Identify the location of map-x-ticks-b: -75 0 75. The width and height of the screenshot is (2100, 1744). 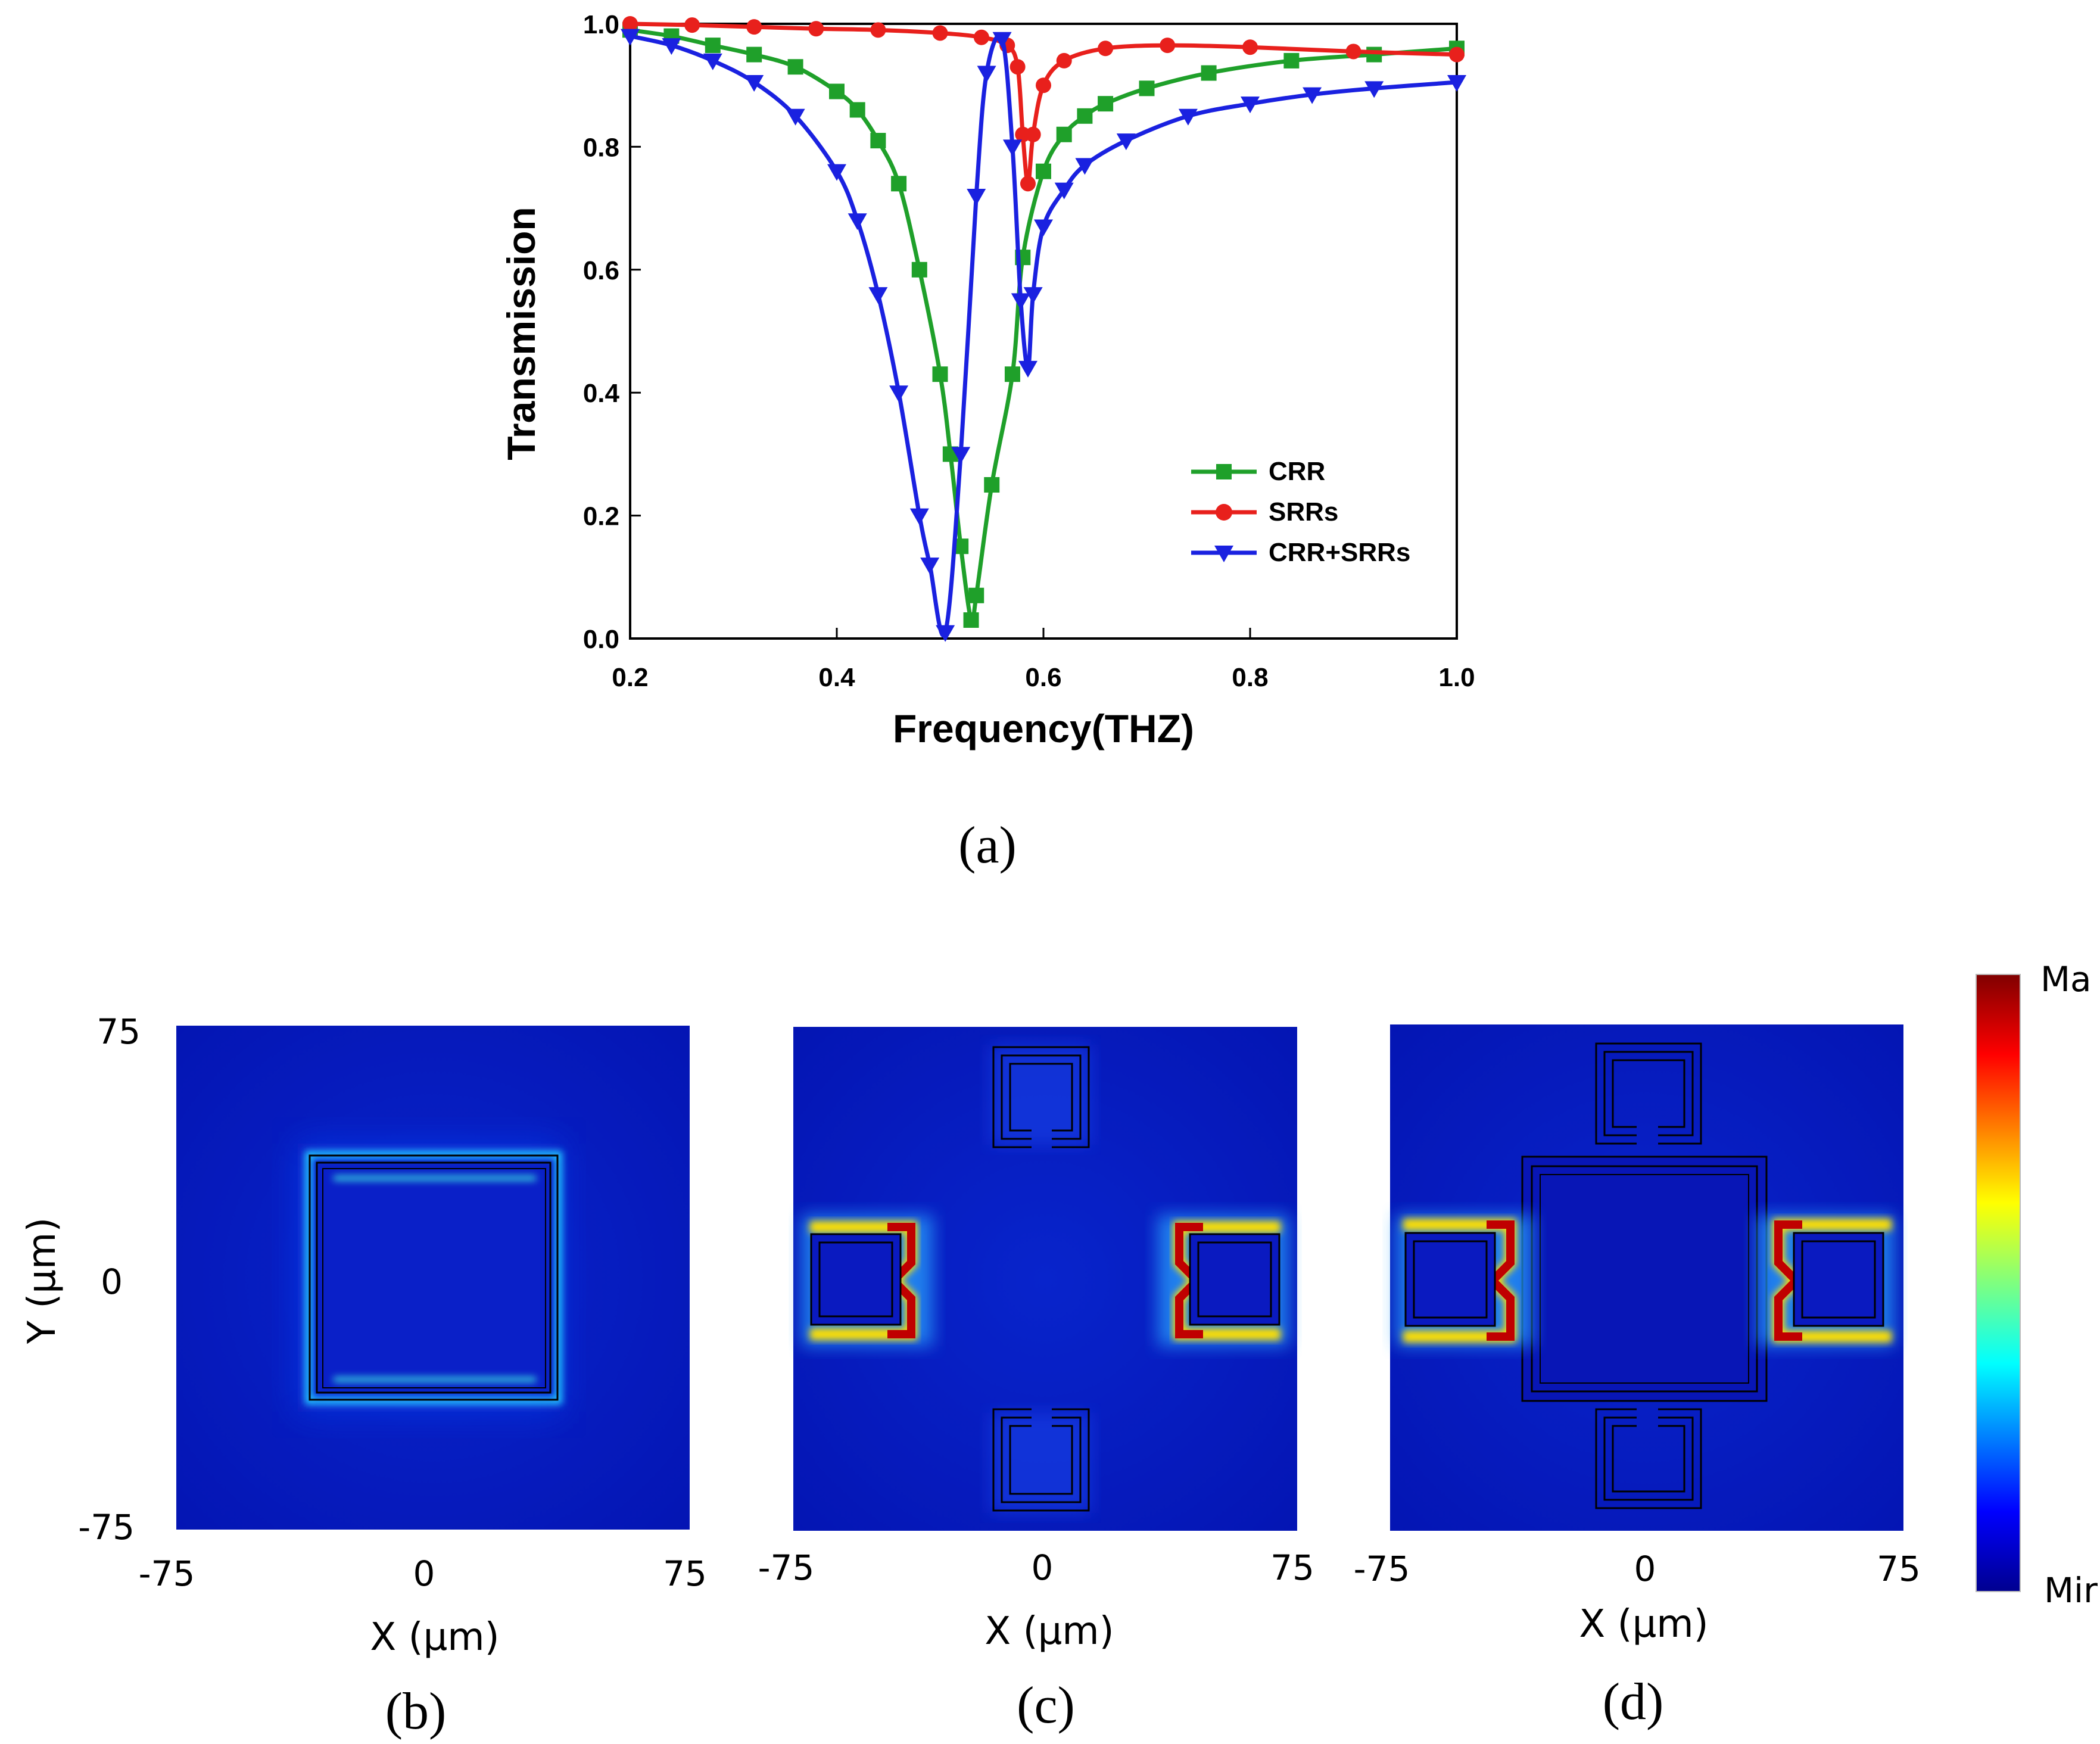
(423, 1573).